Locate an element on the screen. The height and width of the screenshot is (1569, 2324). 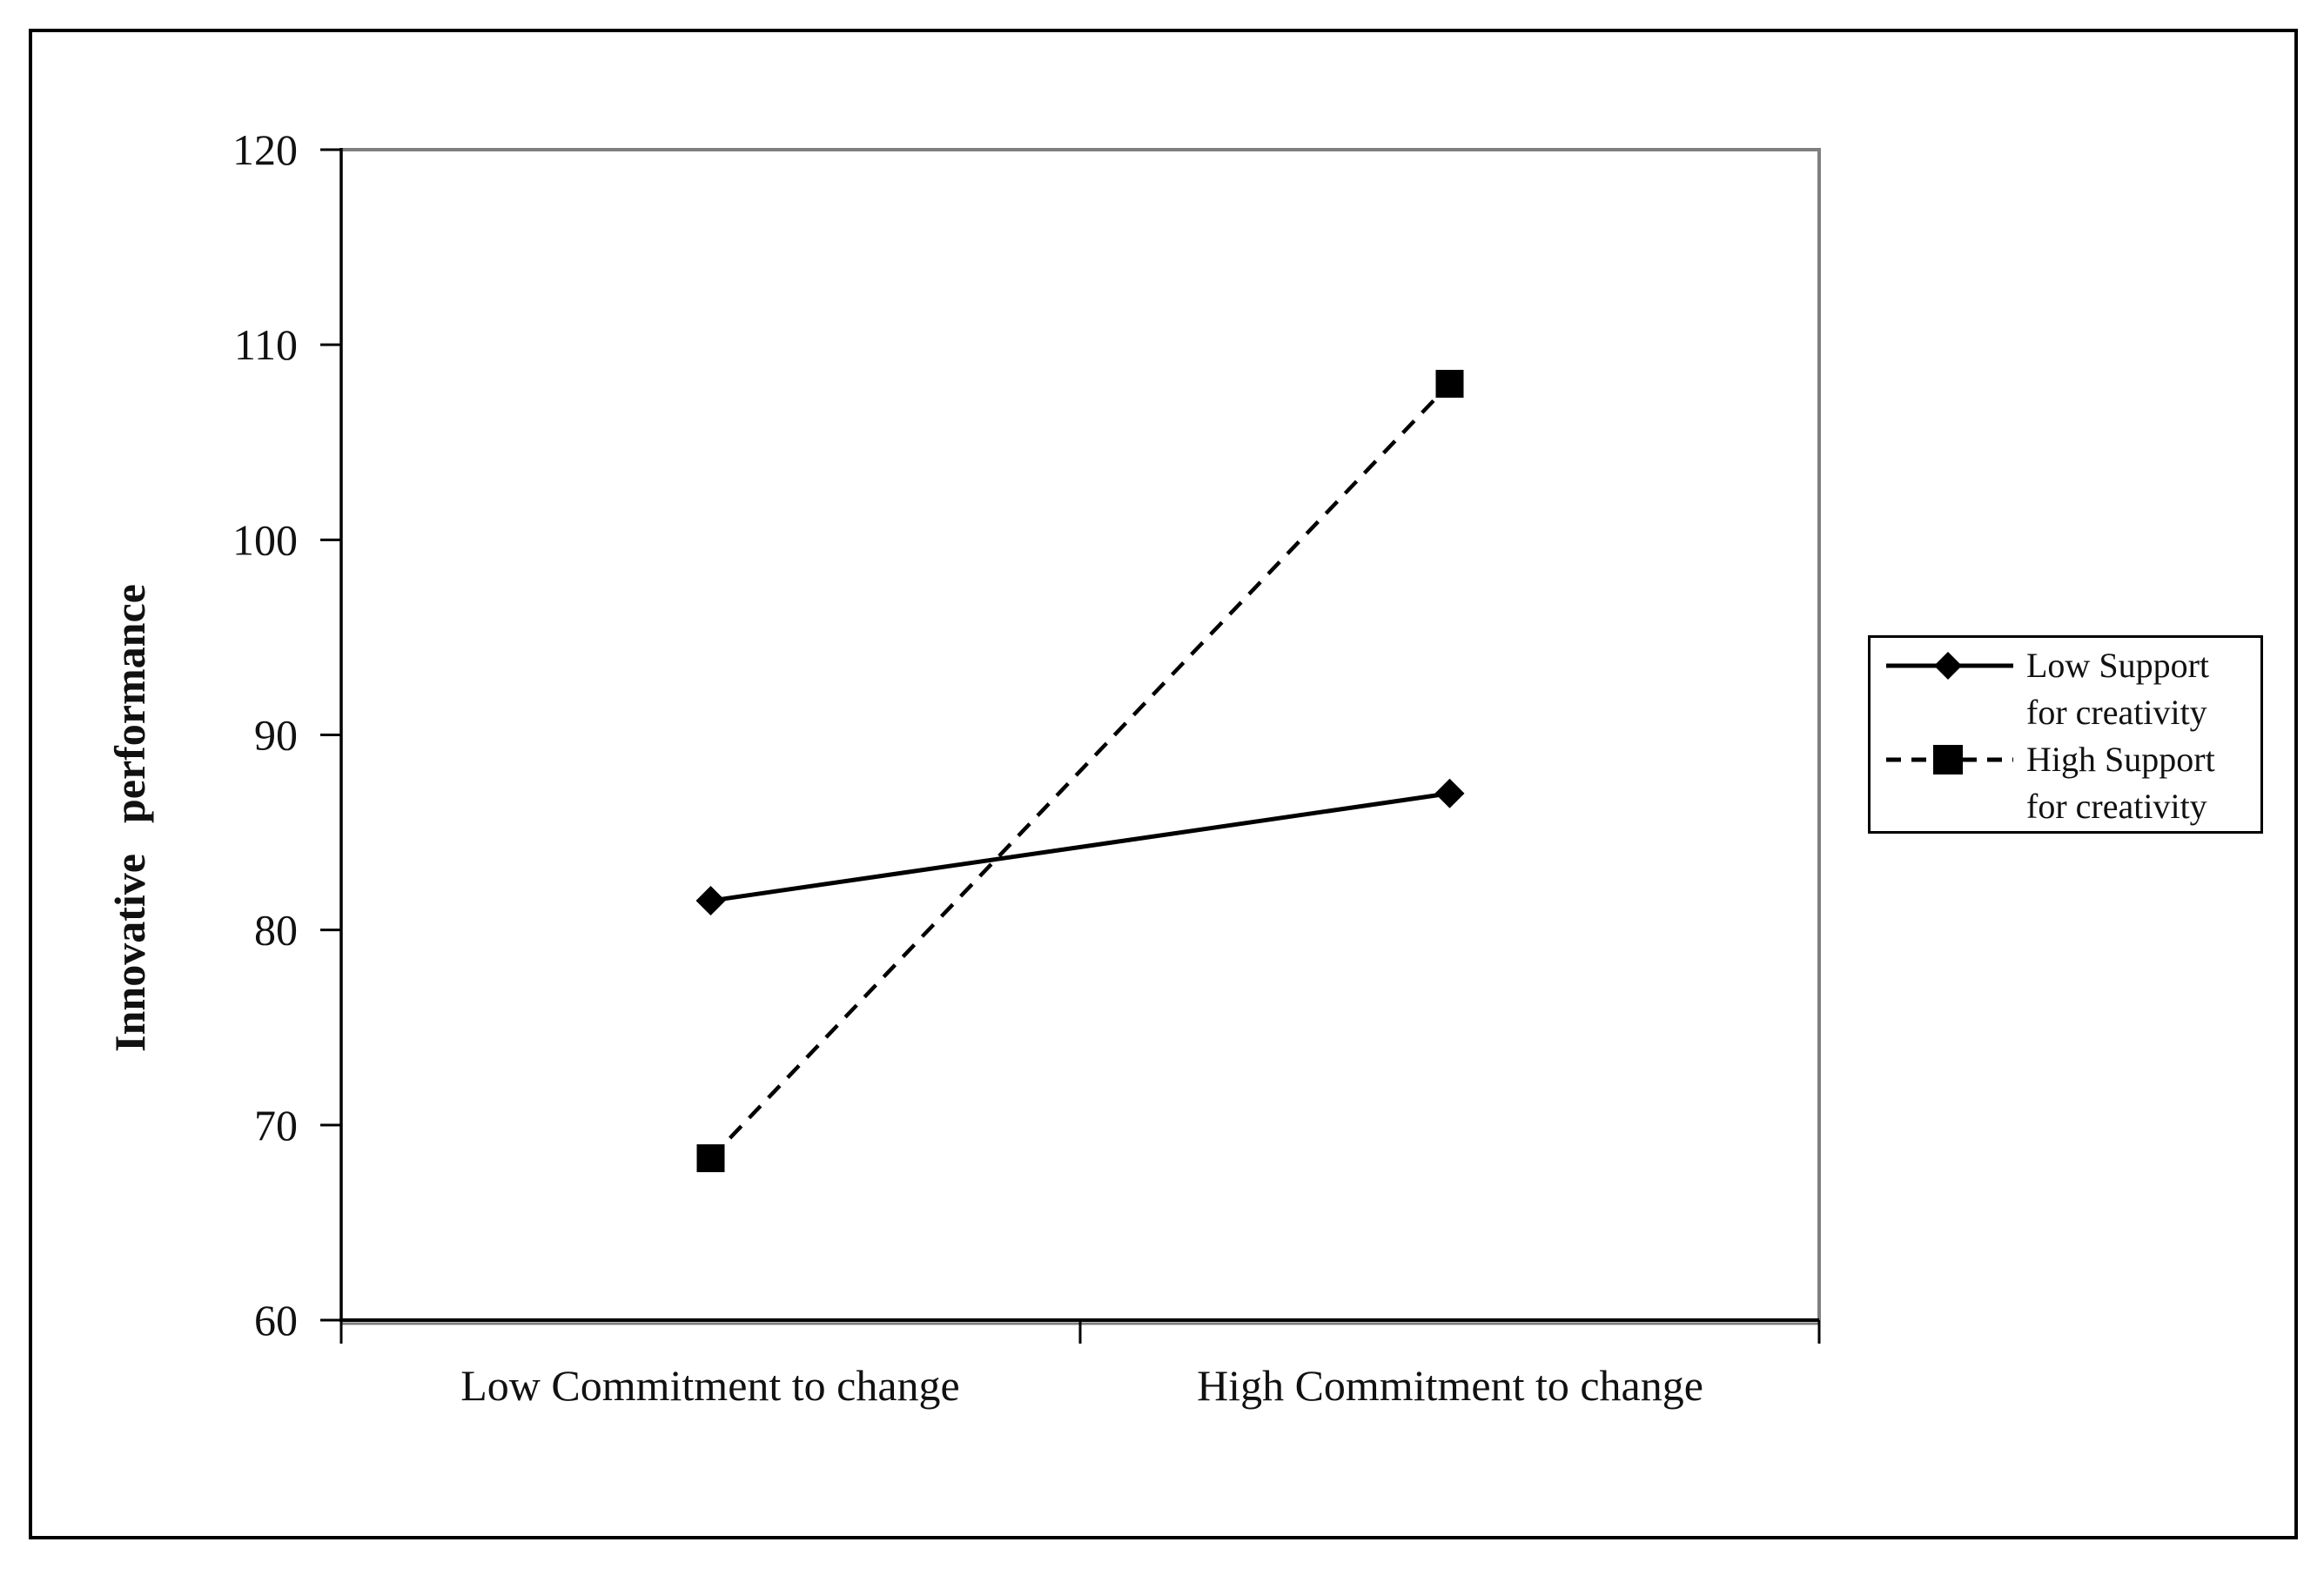
legend-label-low-support-line2: for creativity is located at coordinates (2116, 712).